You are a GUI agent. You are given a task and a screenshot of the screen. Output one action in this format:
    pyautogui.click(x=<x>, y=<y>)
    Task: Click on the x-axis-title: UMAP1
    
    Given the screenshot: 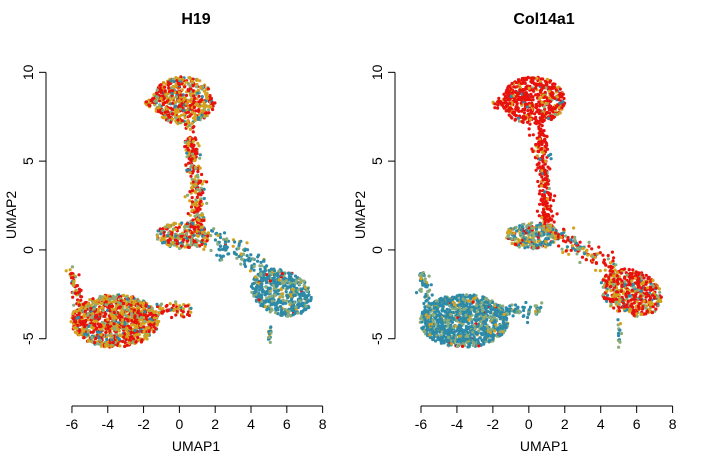 What is the action you would take?
    pyautogui.click(x=196, y=446)
    